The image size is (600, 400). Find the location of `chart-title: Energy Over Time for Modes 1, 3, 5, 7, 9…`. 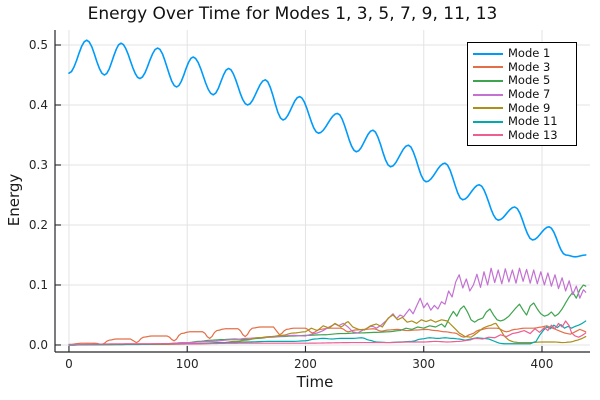

chart-title: Energy Over Time for Modes 1, 3, 5, 7, 9… is located at coordinates (292, 14).